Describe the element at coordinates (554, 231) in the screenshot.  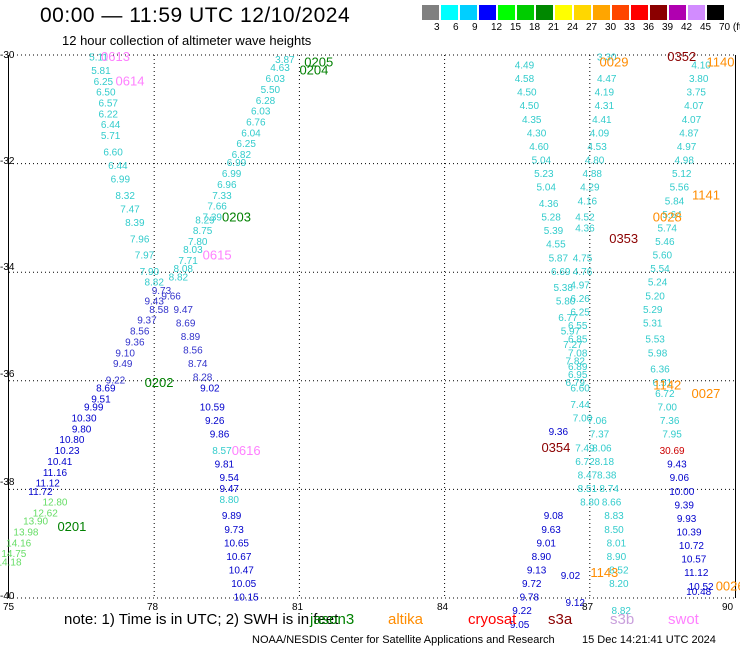
I see `wave-height-value: 5.39` at that location.